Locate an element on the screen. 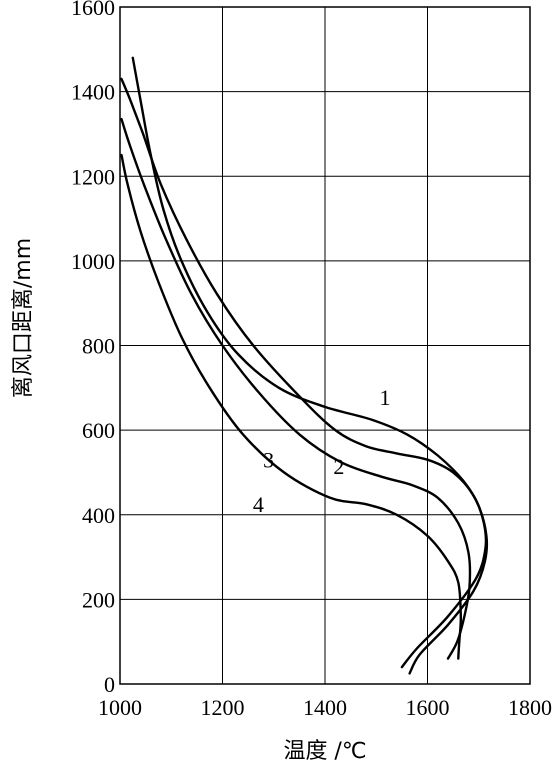 This screenshot has height=769, width=556. x-tick-label: 1400 is located at coordinates (325, 707).